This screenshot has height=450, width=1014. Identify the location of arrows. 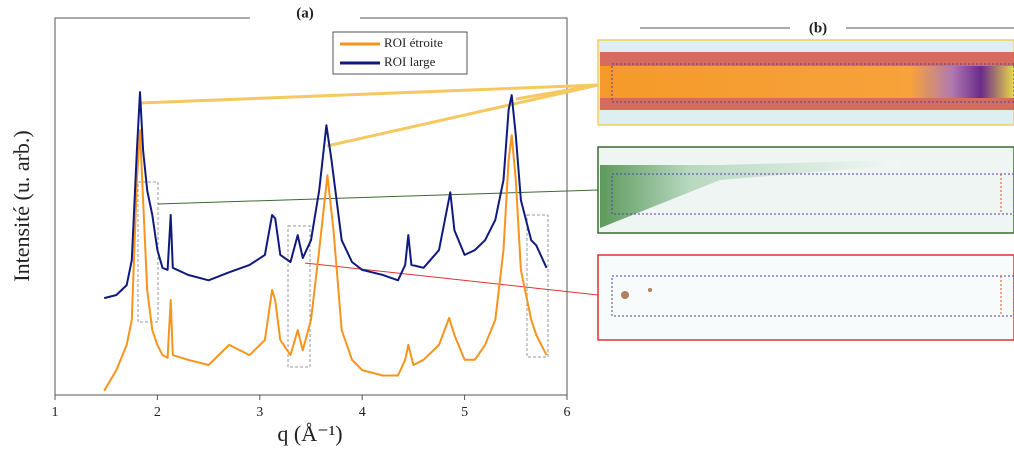
(369, 115).